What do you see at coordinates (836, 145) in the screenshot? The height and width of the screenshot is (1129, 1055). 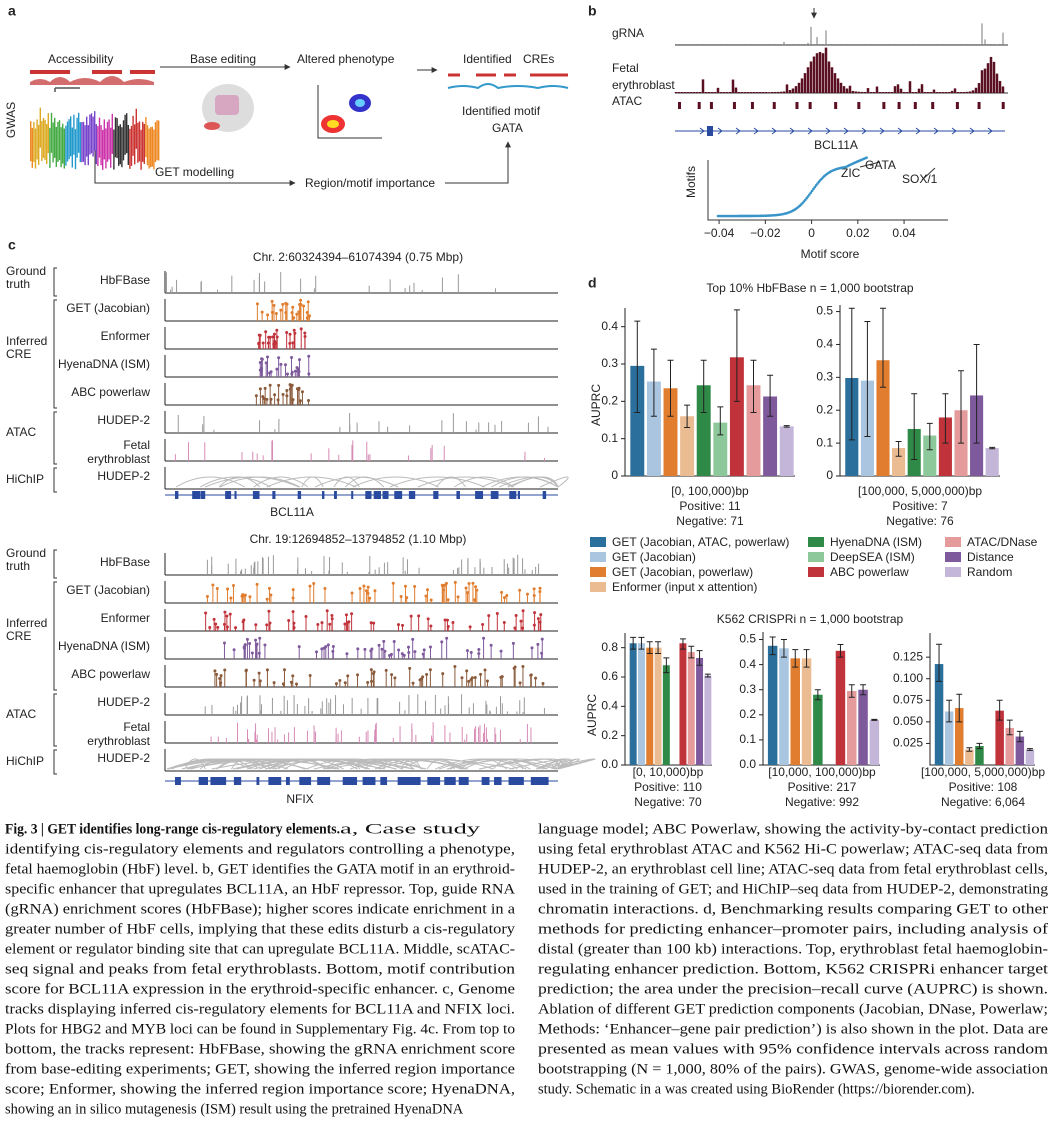 I see `label: BCL11A` at bounding box center [836, 145].